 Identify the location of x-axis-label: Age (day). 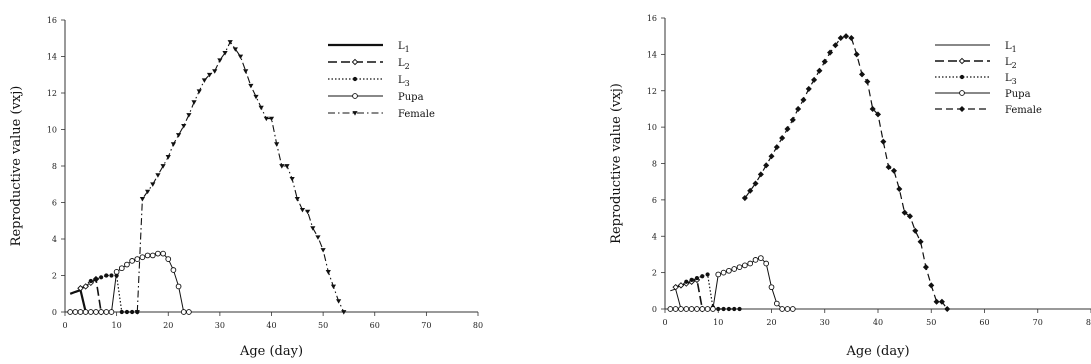
(271, 351).